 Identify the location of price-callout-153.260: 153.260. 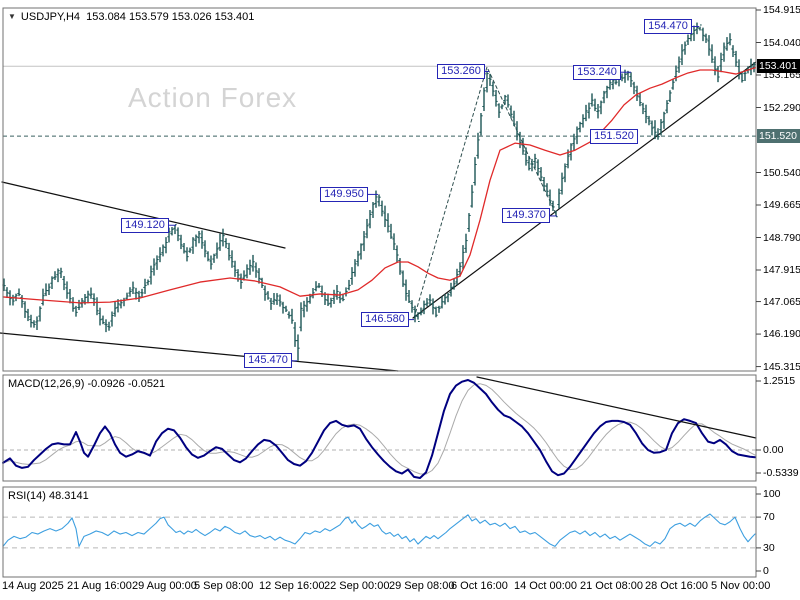
(461, 71).